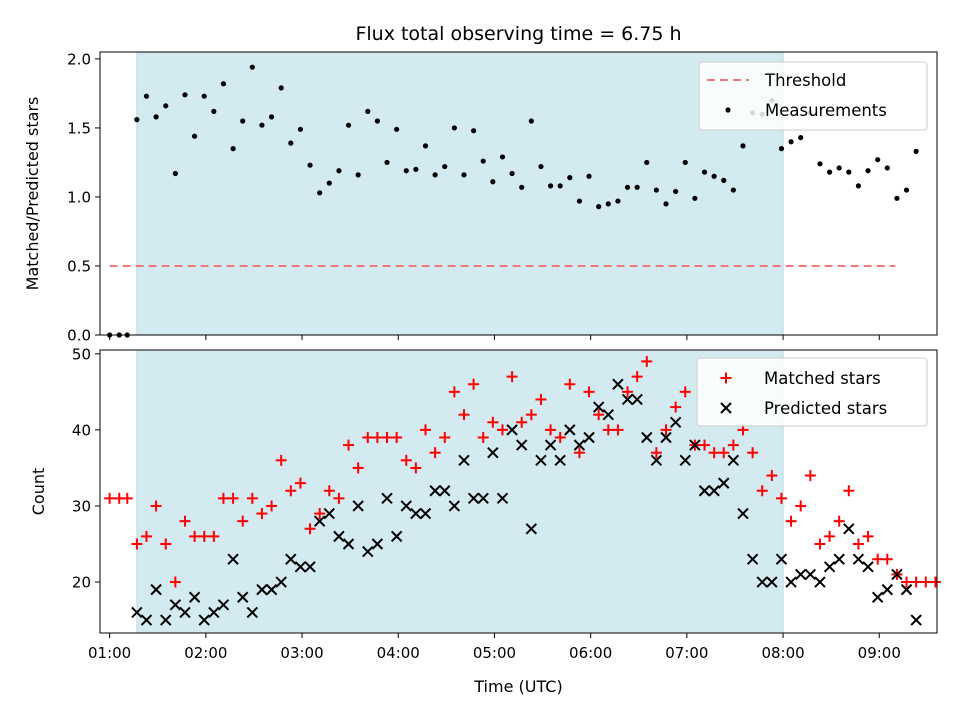 This screenshot has height=720, width=960. What do you see at coordinates (517, 686) in the screenshot?
I see `x-axis-label: Time (UTC)` at bounding box center [517, 686].